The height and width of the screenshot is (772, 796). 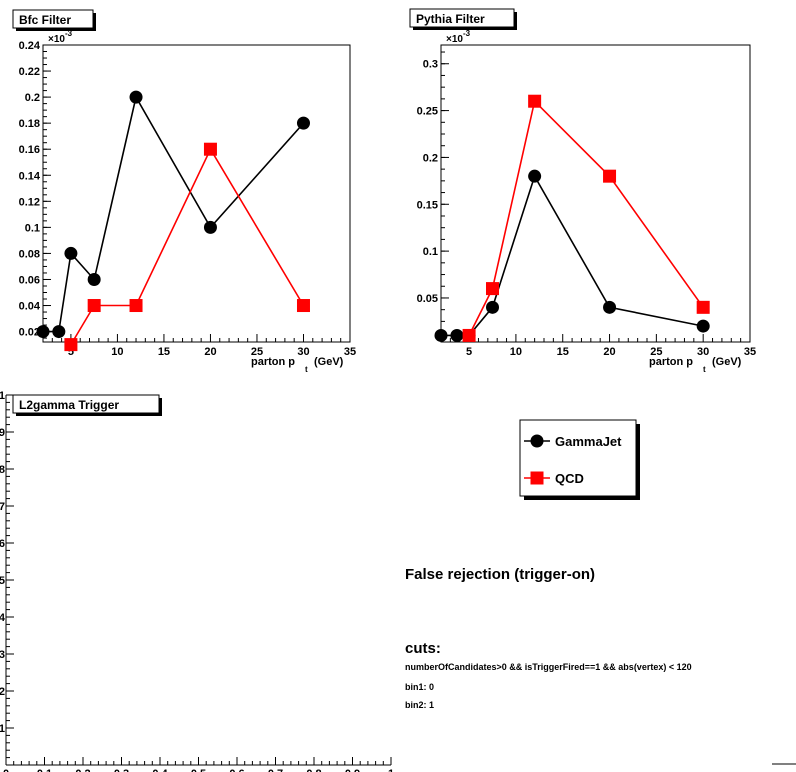 I want to click on legend-item-gammajet: GammaJet, so click(x=573, y=441).